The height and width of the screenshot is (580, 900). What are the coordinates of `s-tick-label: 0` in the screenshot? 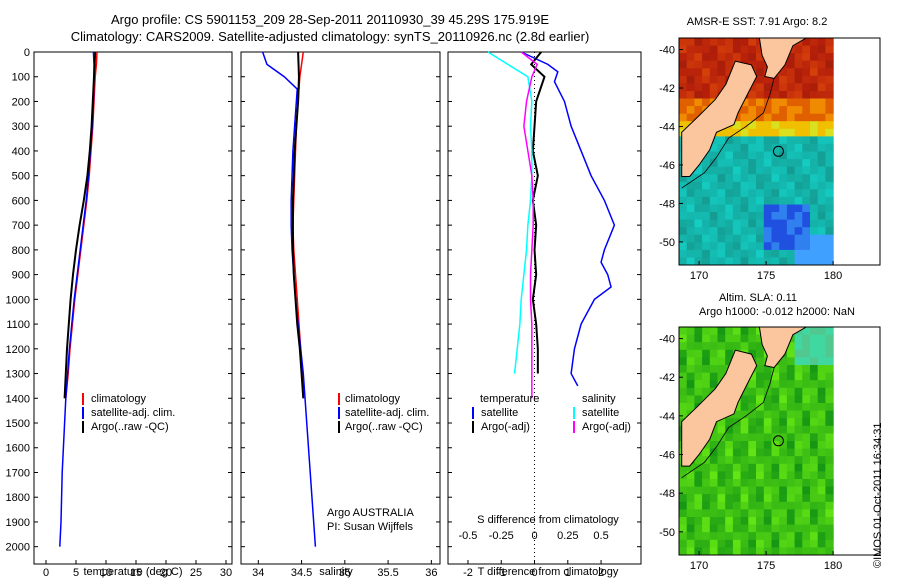 It's located at (534, 536).